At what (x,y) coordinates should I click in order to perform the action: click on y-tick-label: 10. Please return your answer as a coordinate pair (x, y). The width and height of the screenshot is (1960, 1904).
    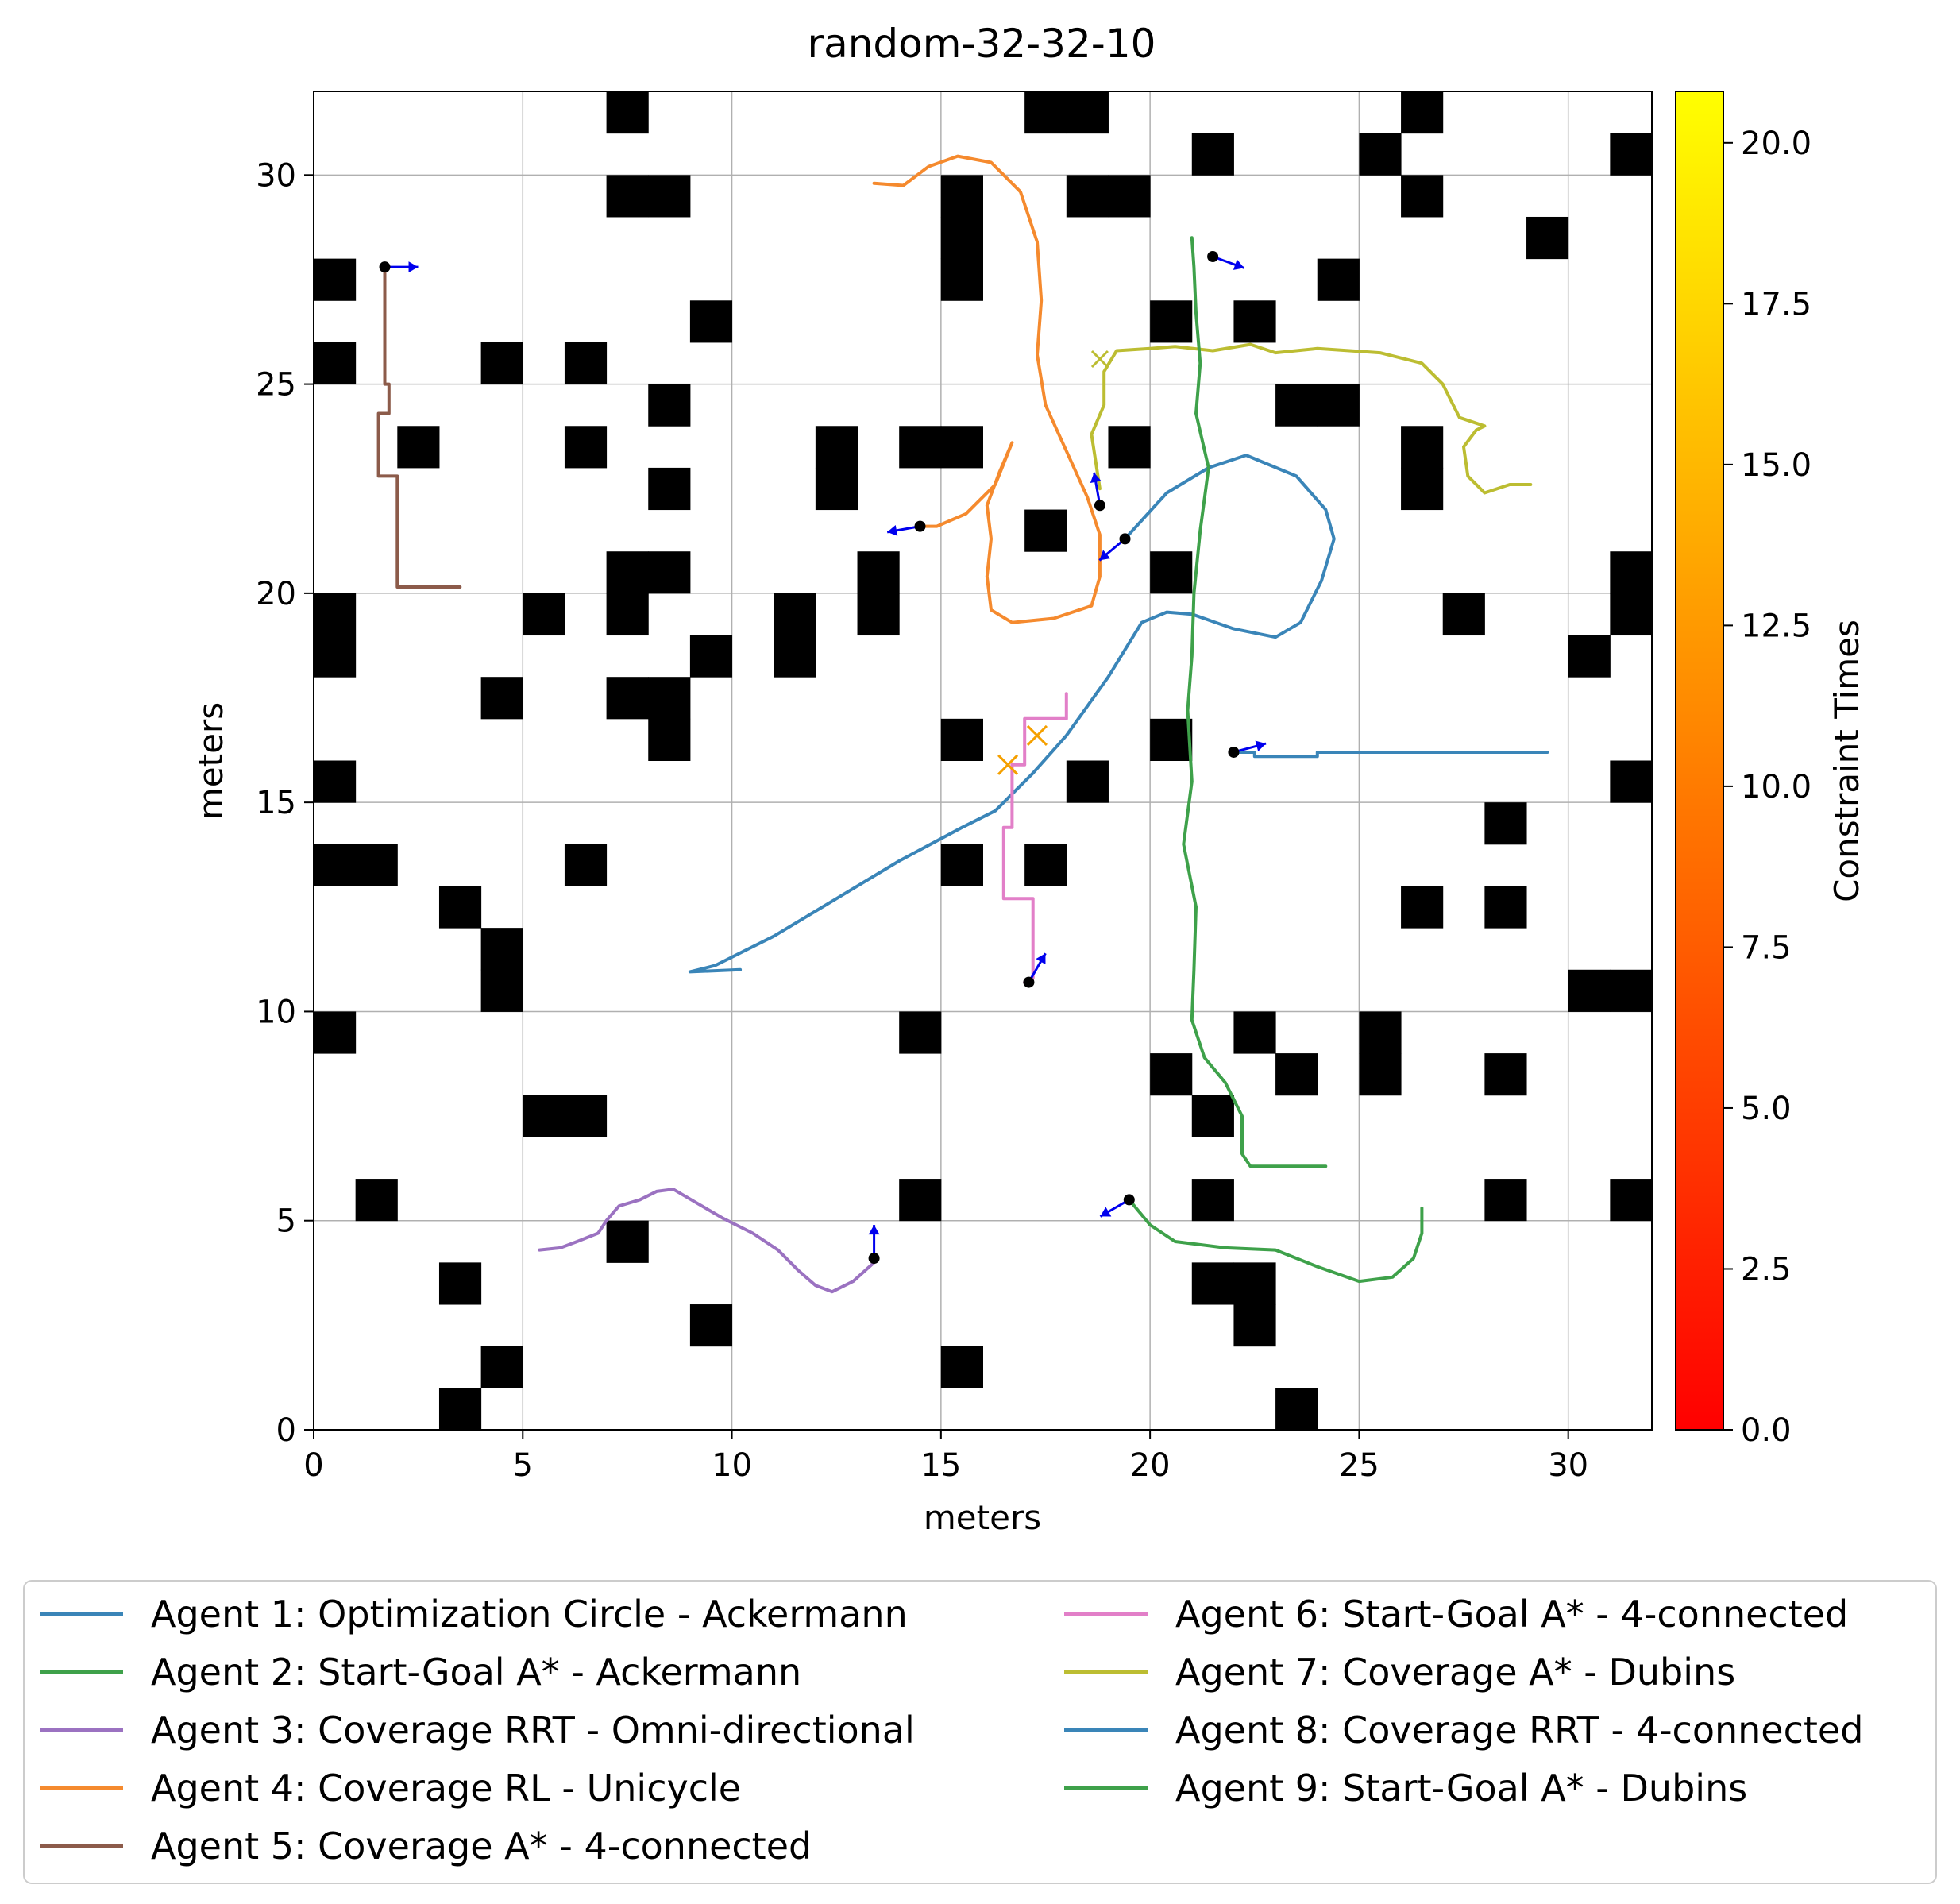
    Looking at the image, I should click on (276, 1012).